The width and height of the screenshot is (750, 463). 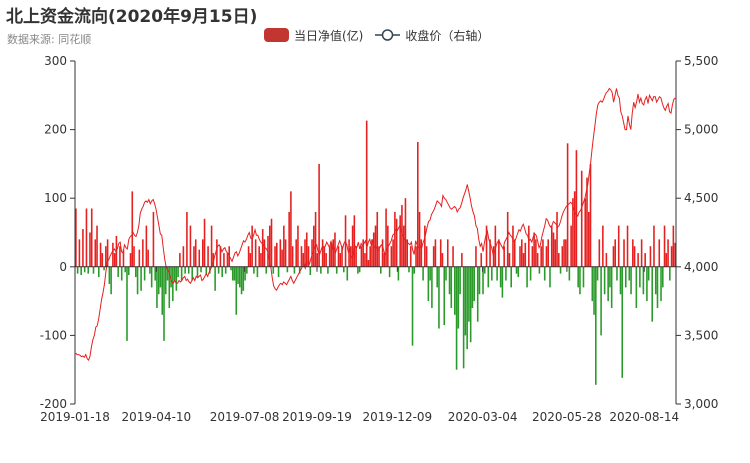 What do you see at coordinates (55, 130) in the screenshot?
I see `y-left-tick-label: 200` at bounding box center [55, 130].